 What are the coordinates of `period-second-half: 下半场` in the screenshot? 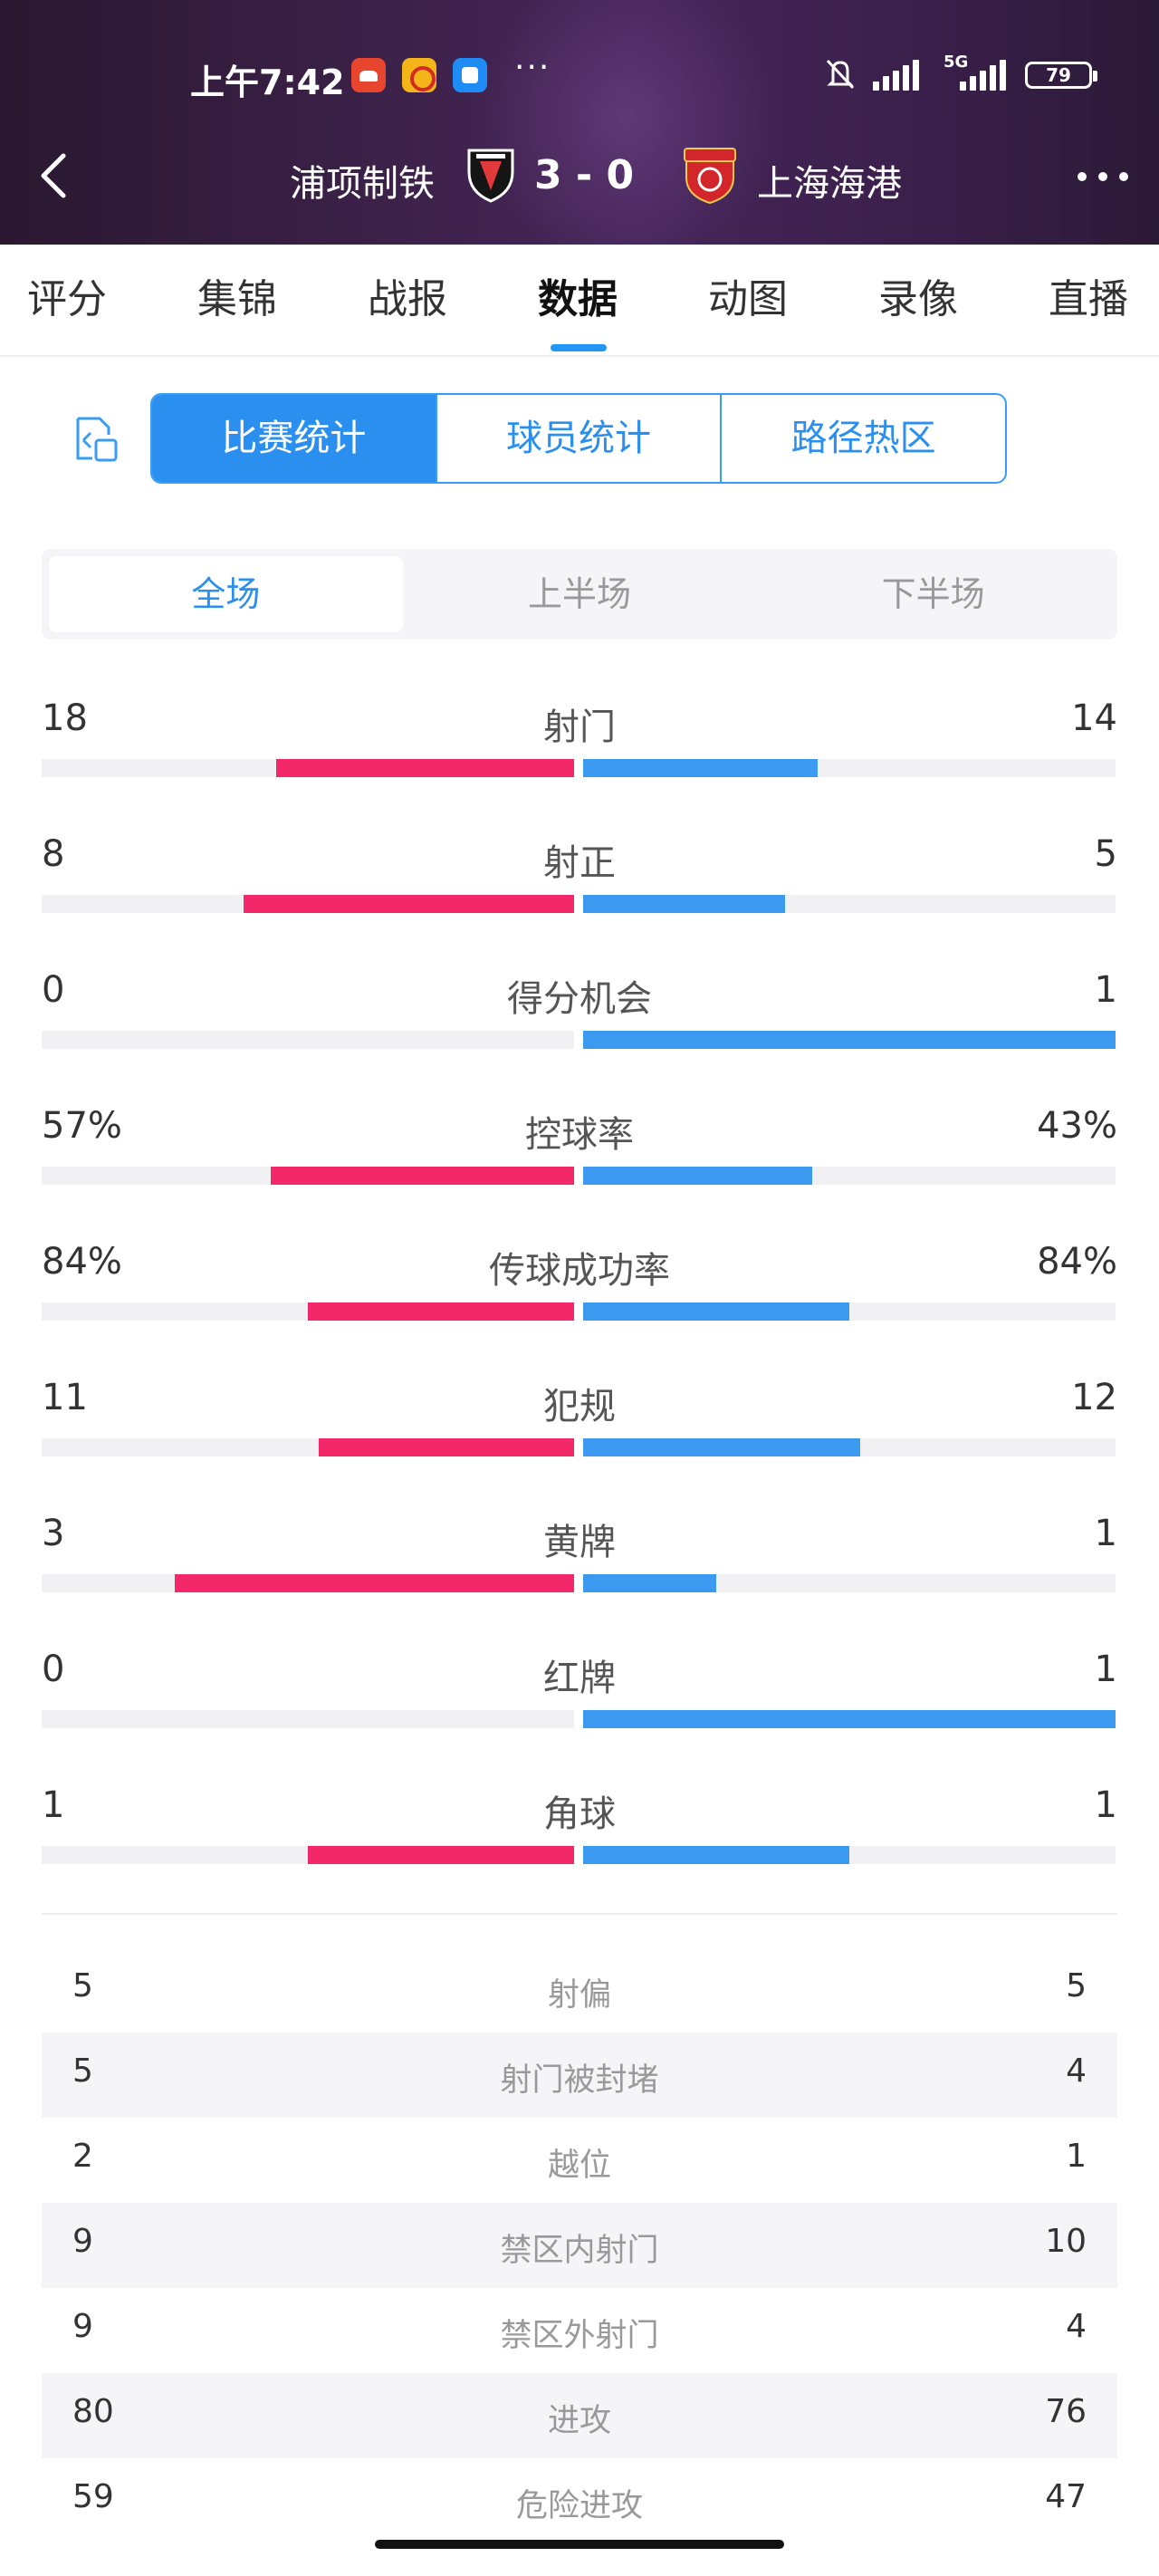 It's located at (933, 594).